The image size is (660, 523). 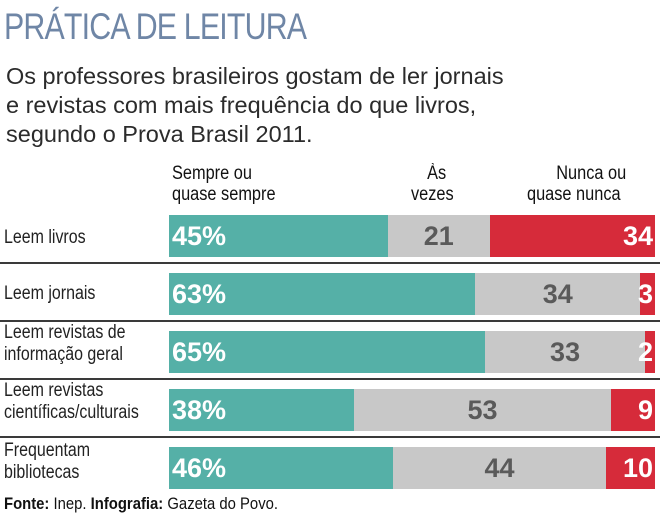 I want to click on data-label: 2, so click(x=645, y=352).